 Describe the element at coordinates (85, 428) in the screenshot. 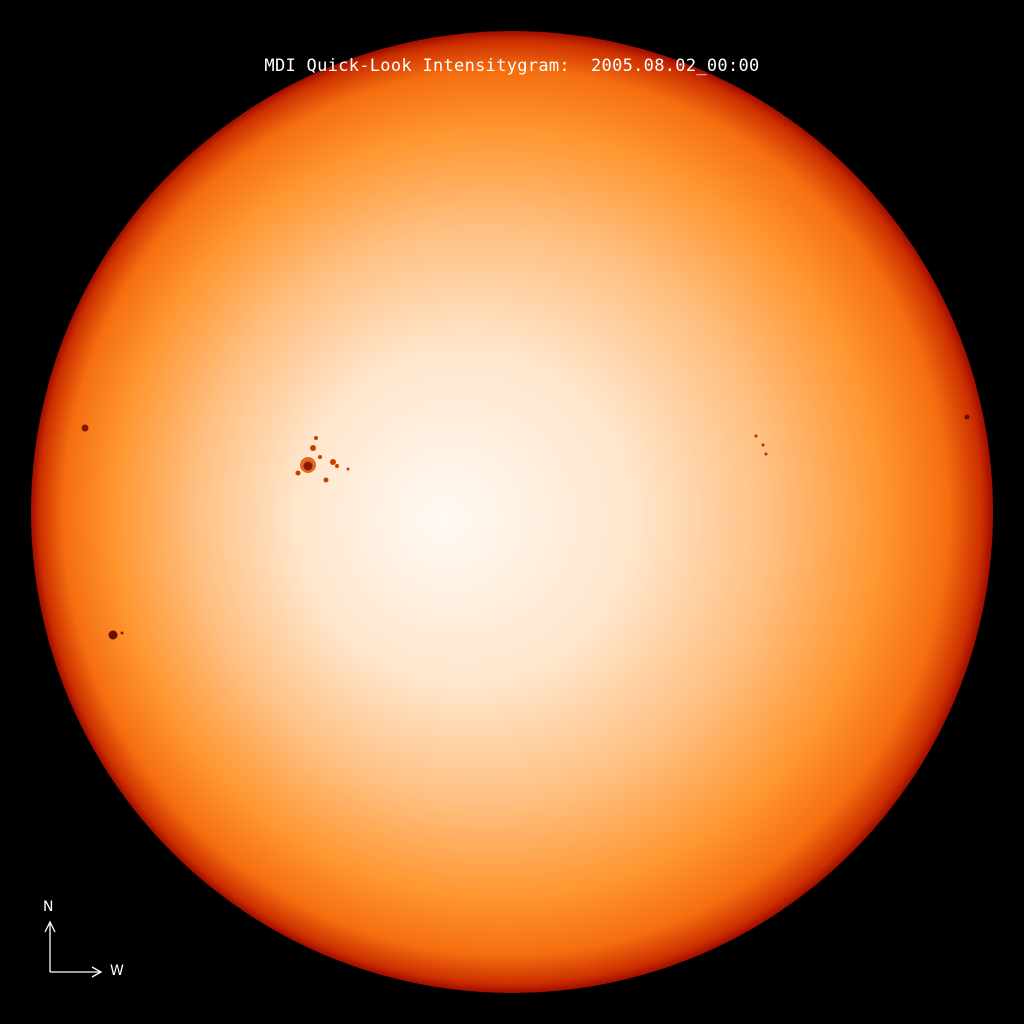

I see `sunspot-left-upper` at that location.